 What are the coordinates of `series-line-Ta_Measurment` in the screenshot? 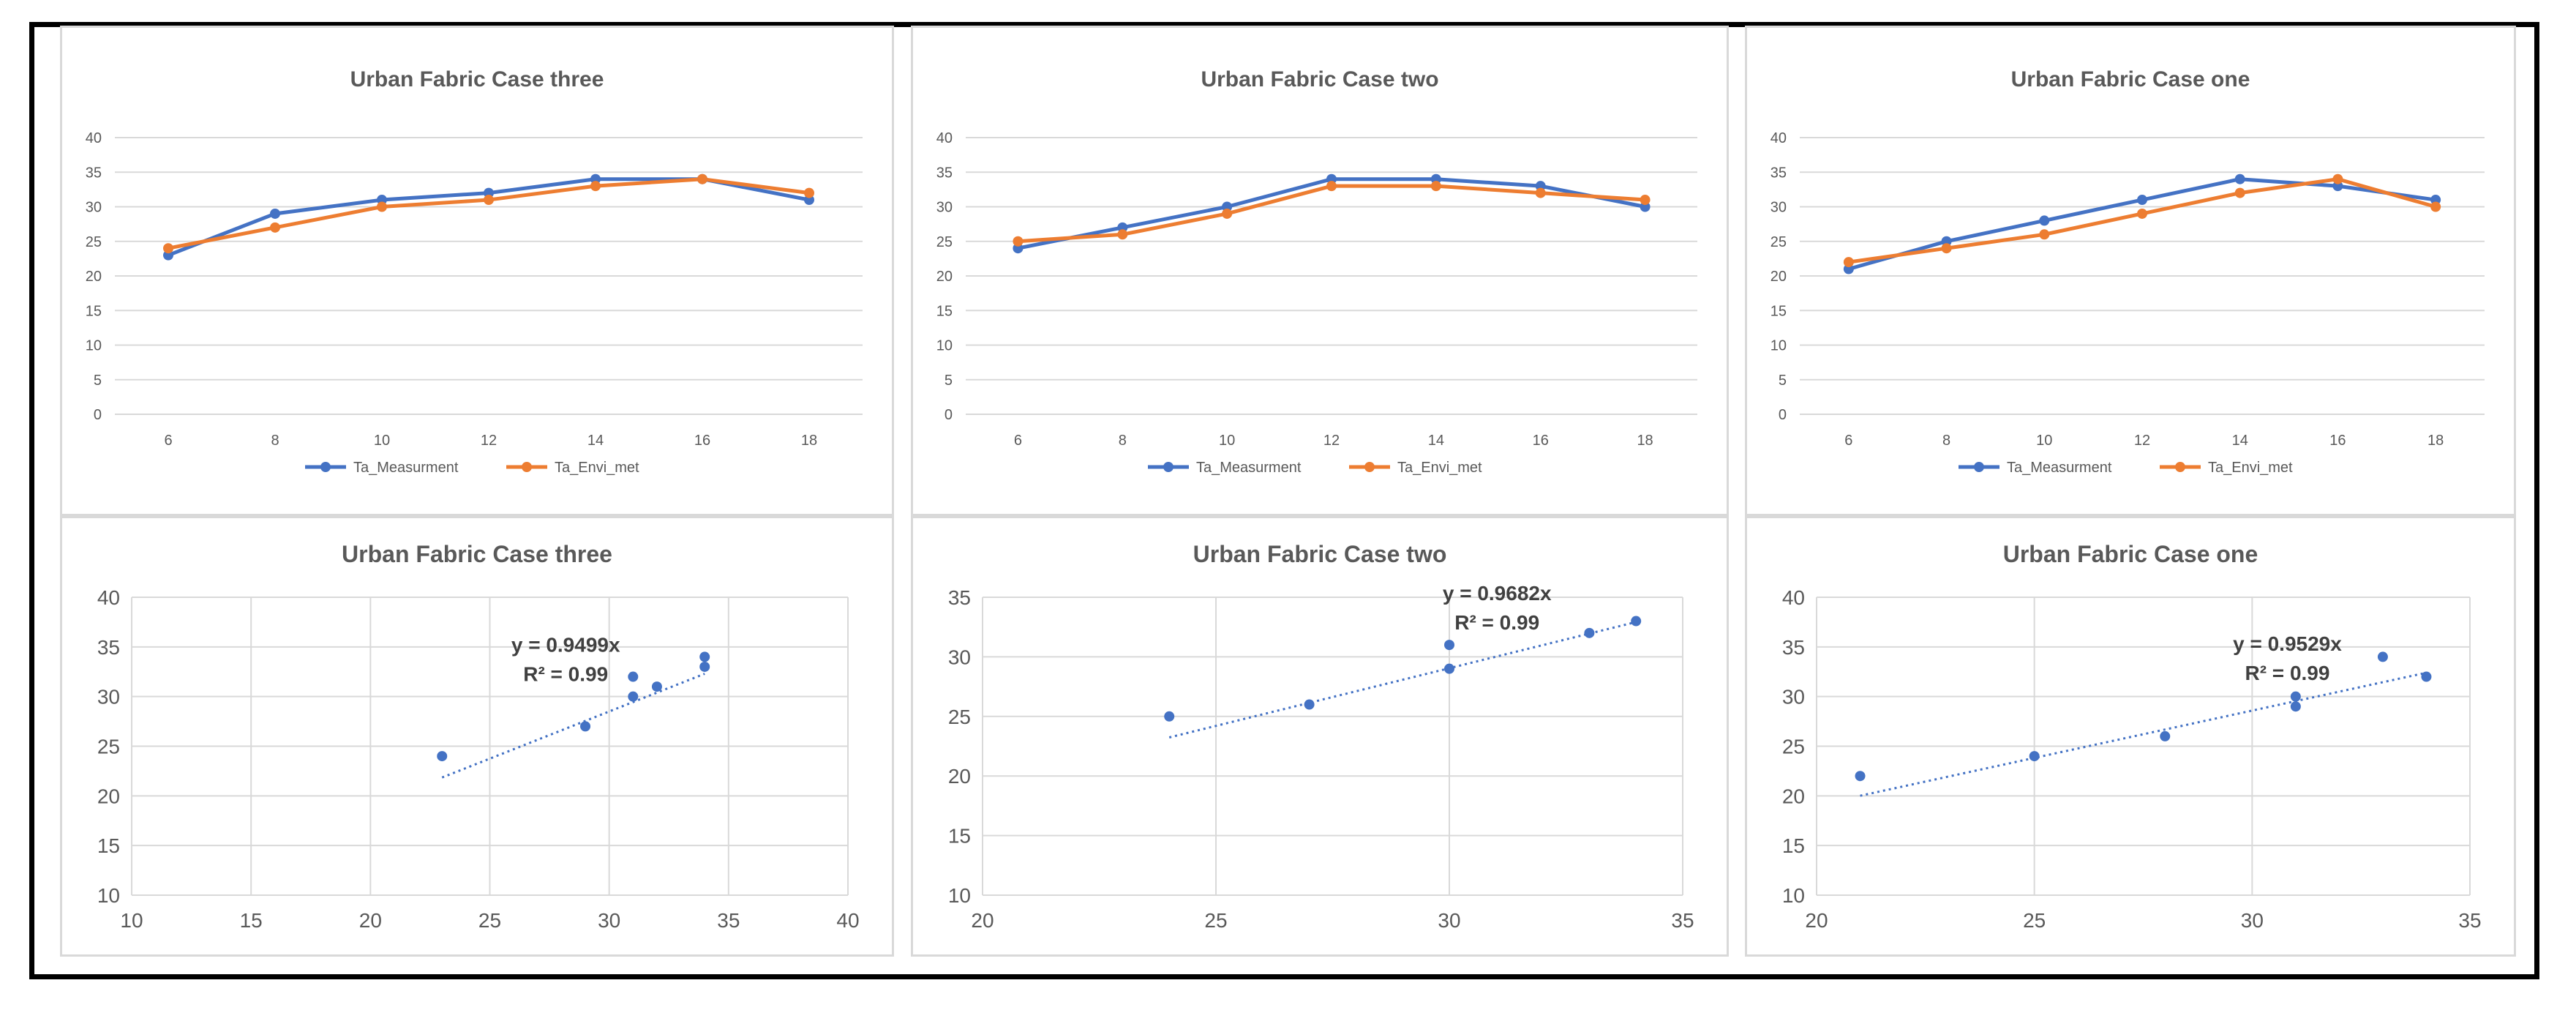 It's located at (2142, 224).